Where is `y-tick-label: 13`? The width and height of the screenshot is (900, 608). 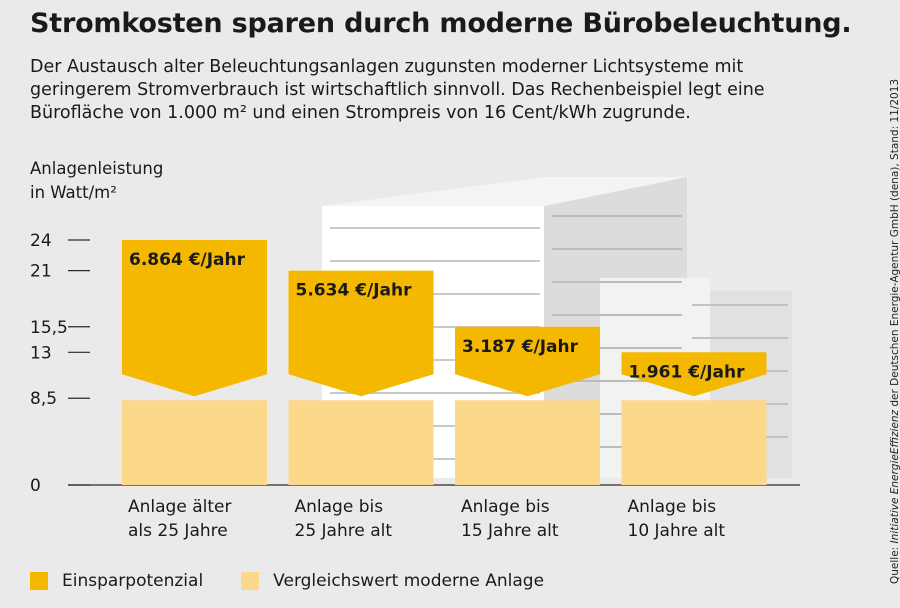
y-tick-label: 13 is located at coordinates (41, 353).